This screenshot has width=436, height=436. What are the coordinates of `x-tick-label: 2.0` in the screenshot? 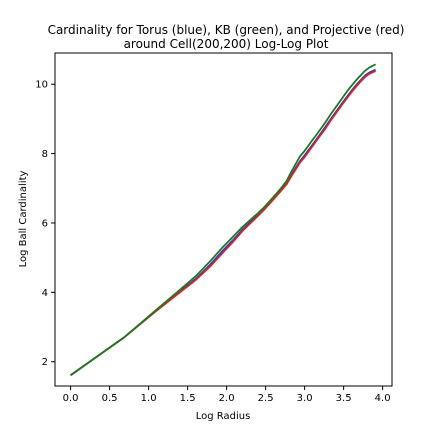 It's located at (227, 398).